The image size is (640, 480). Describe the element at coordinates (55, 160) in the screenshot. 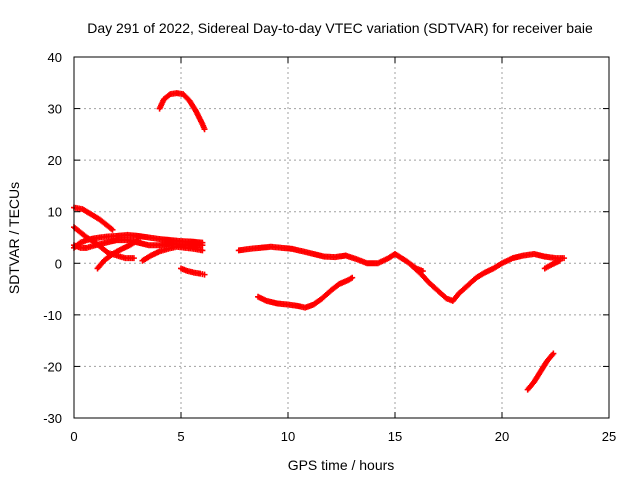

I see `y-tick-label: 20` at that location.